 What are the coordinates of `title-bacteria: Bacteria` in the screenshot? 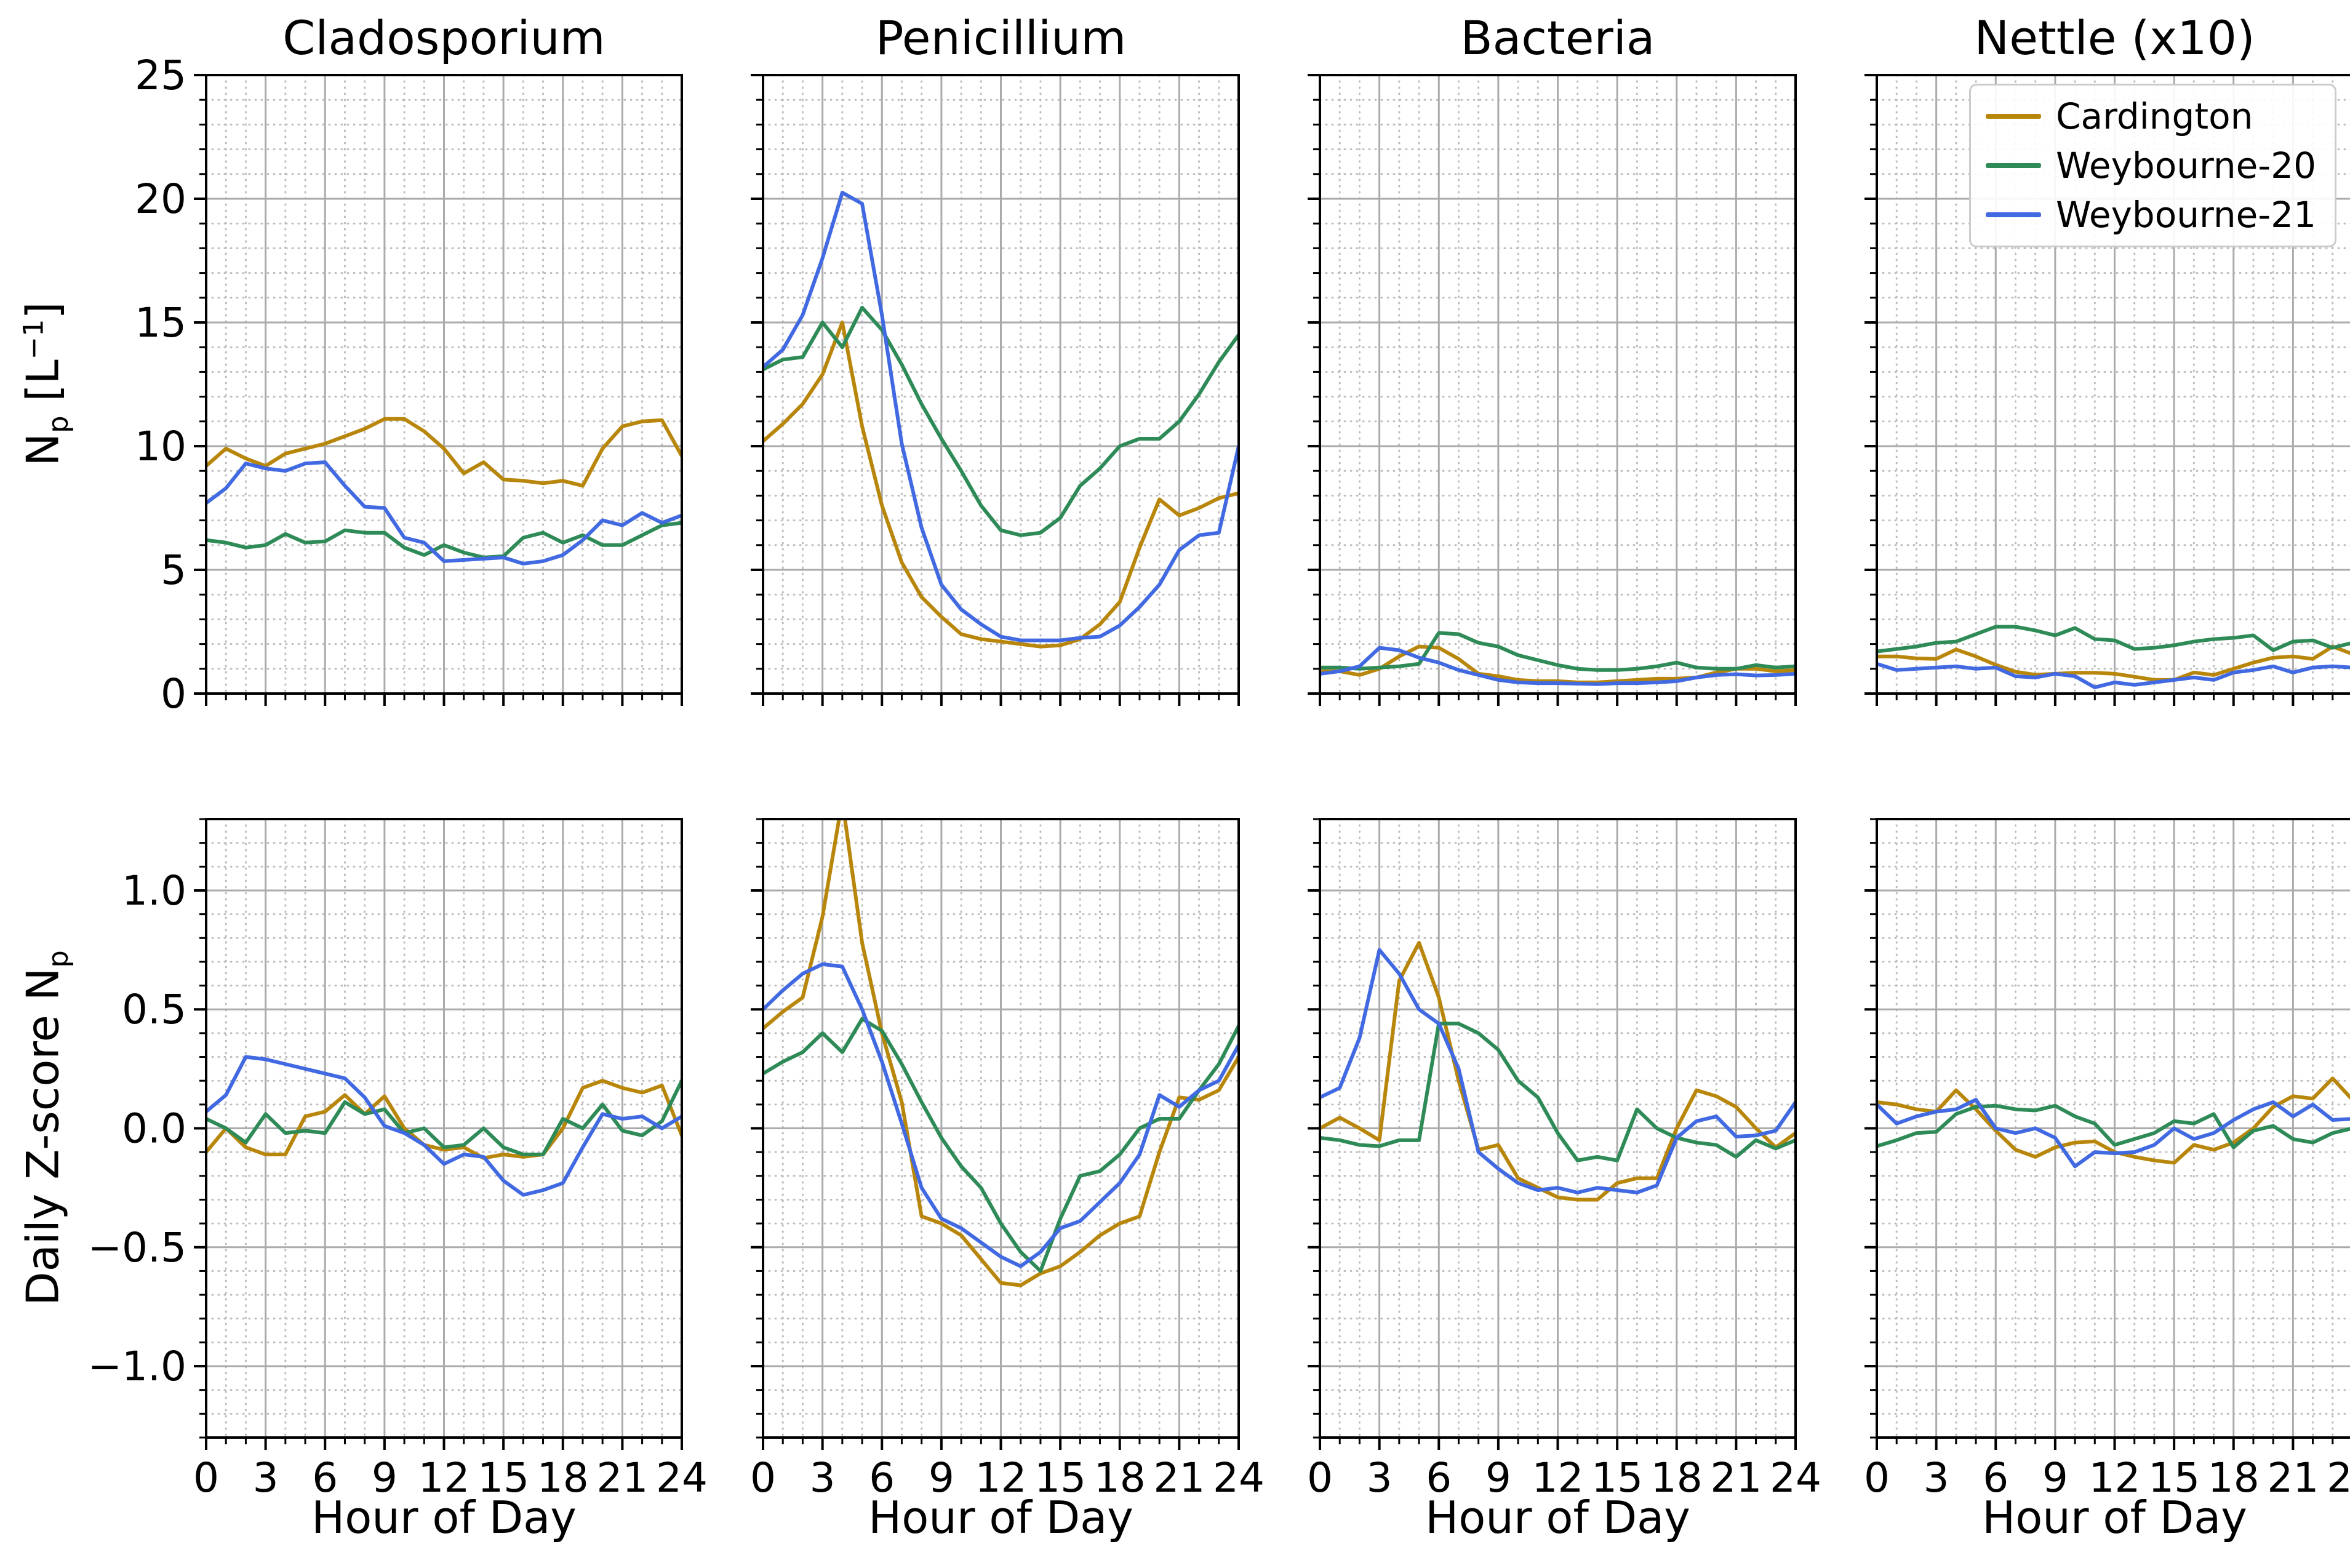 It's located at (1557, 37).